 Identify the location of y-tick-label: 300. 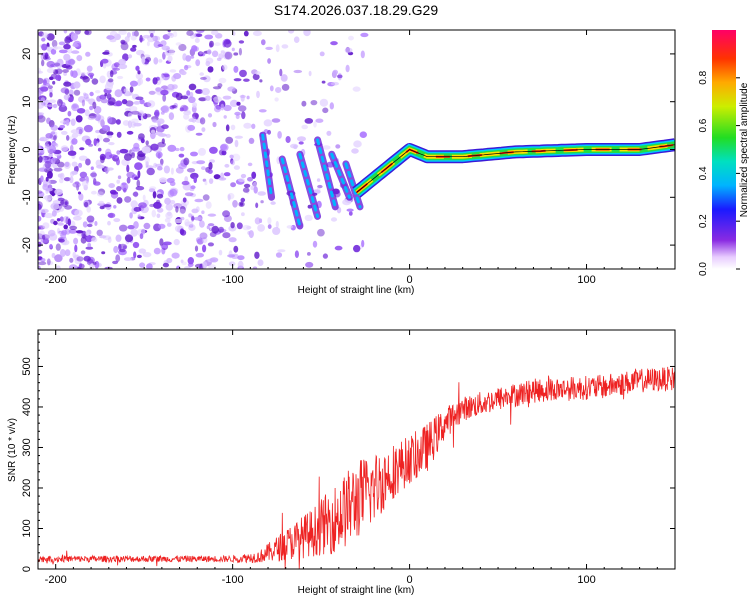
(27, 447).